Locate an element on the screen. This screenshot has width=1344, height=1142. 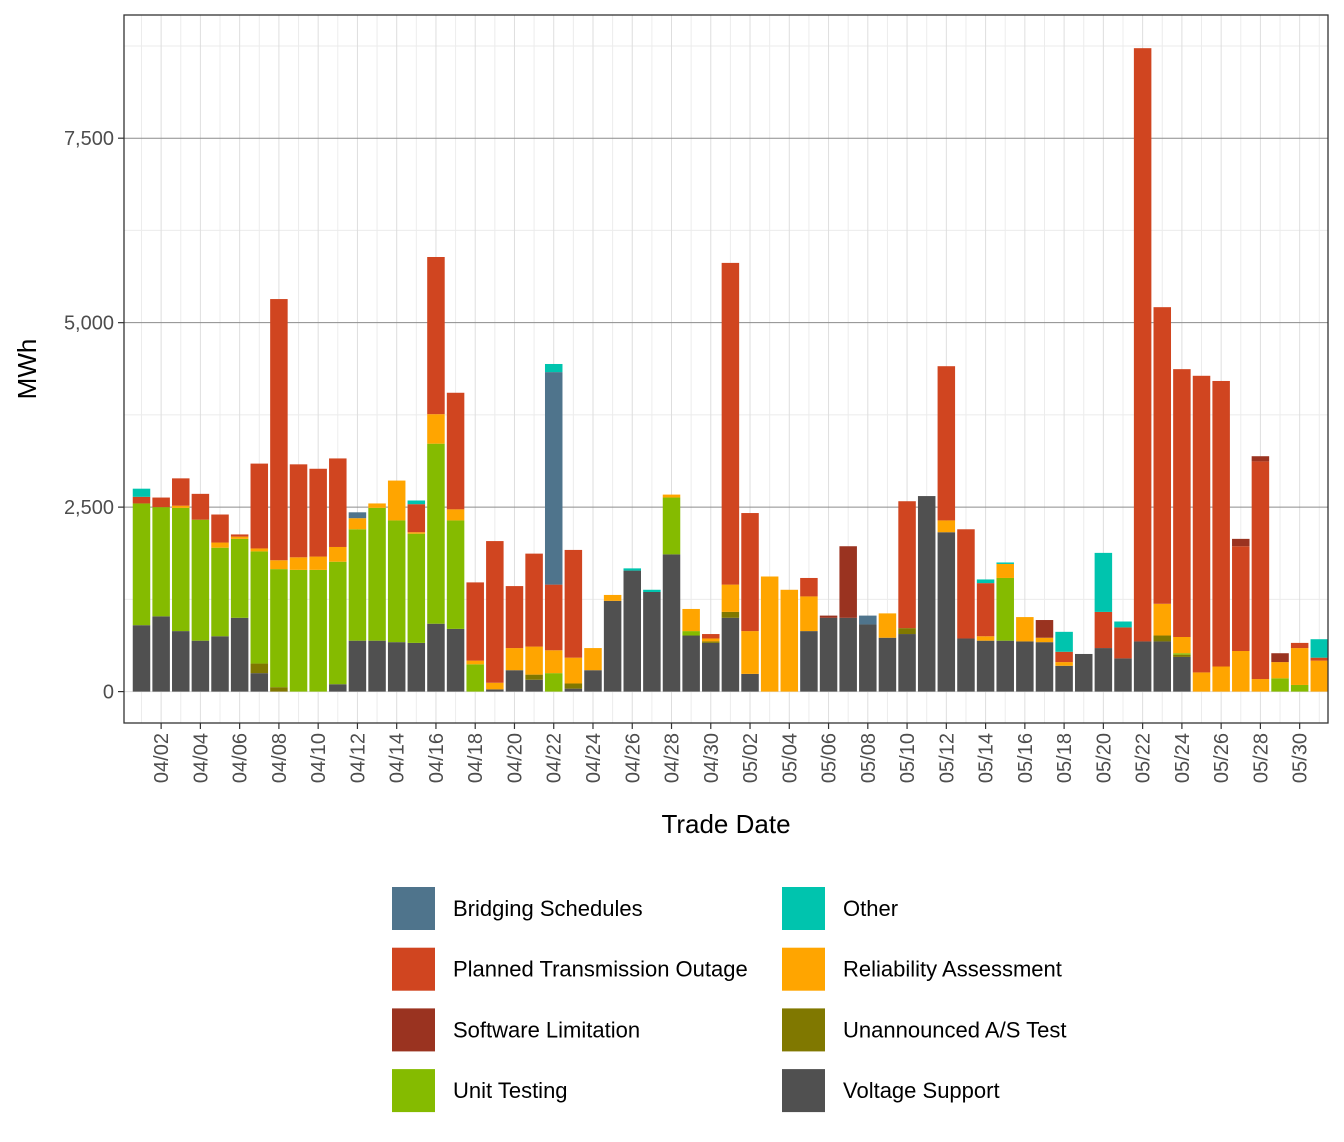
x-tick-label: 05/02 is located at coordinates (751, 758).